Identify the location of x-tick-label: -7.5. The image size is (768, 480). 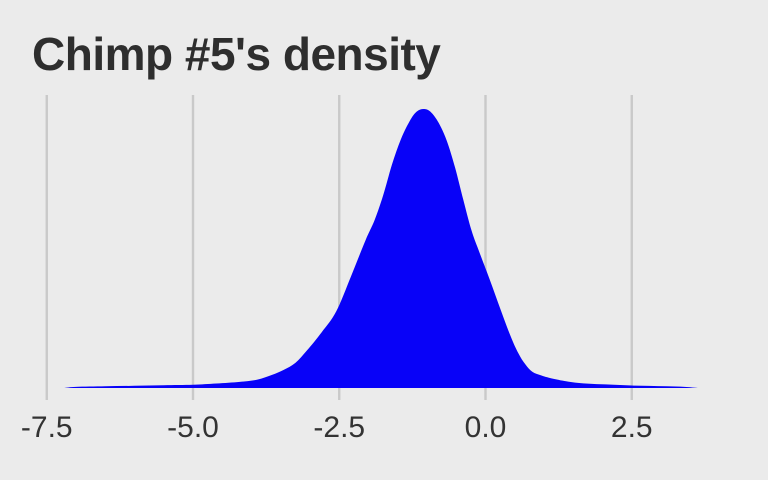
(47, 427).